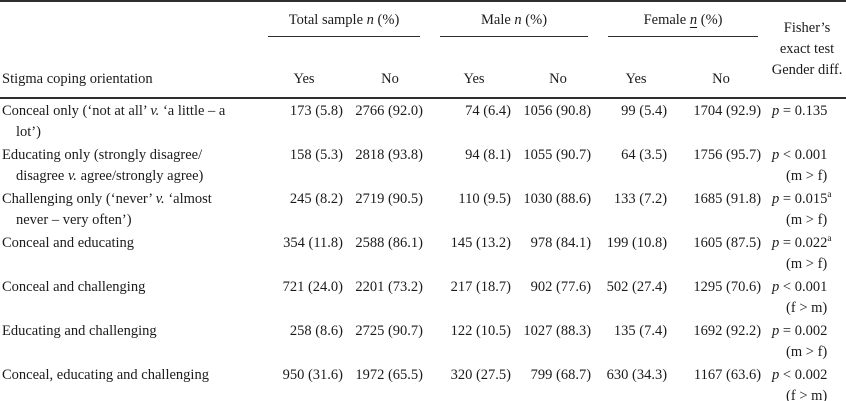  Describe the element at coordinates (389, 287) in the screenshot. I see `cell-total-no: 2201 (73.2)` at that location.